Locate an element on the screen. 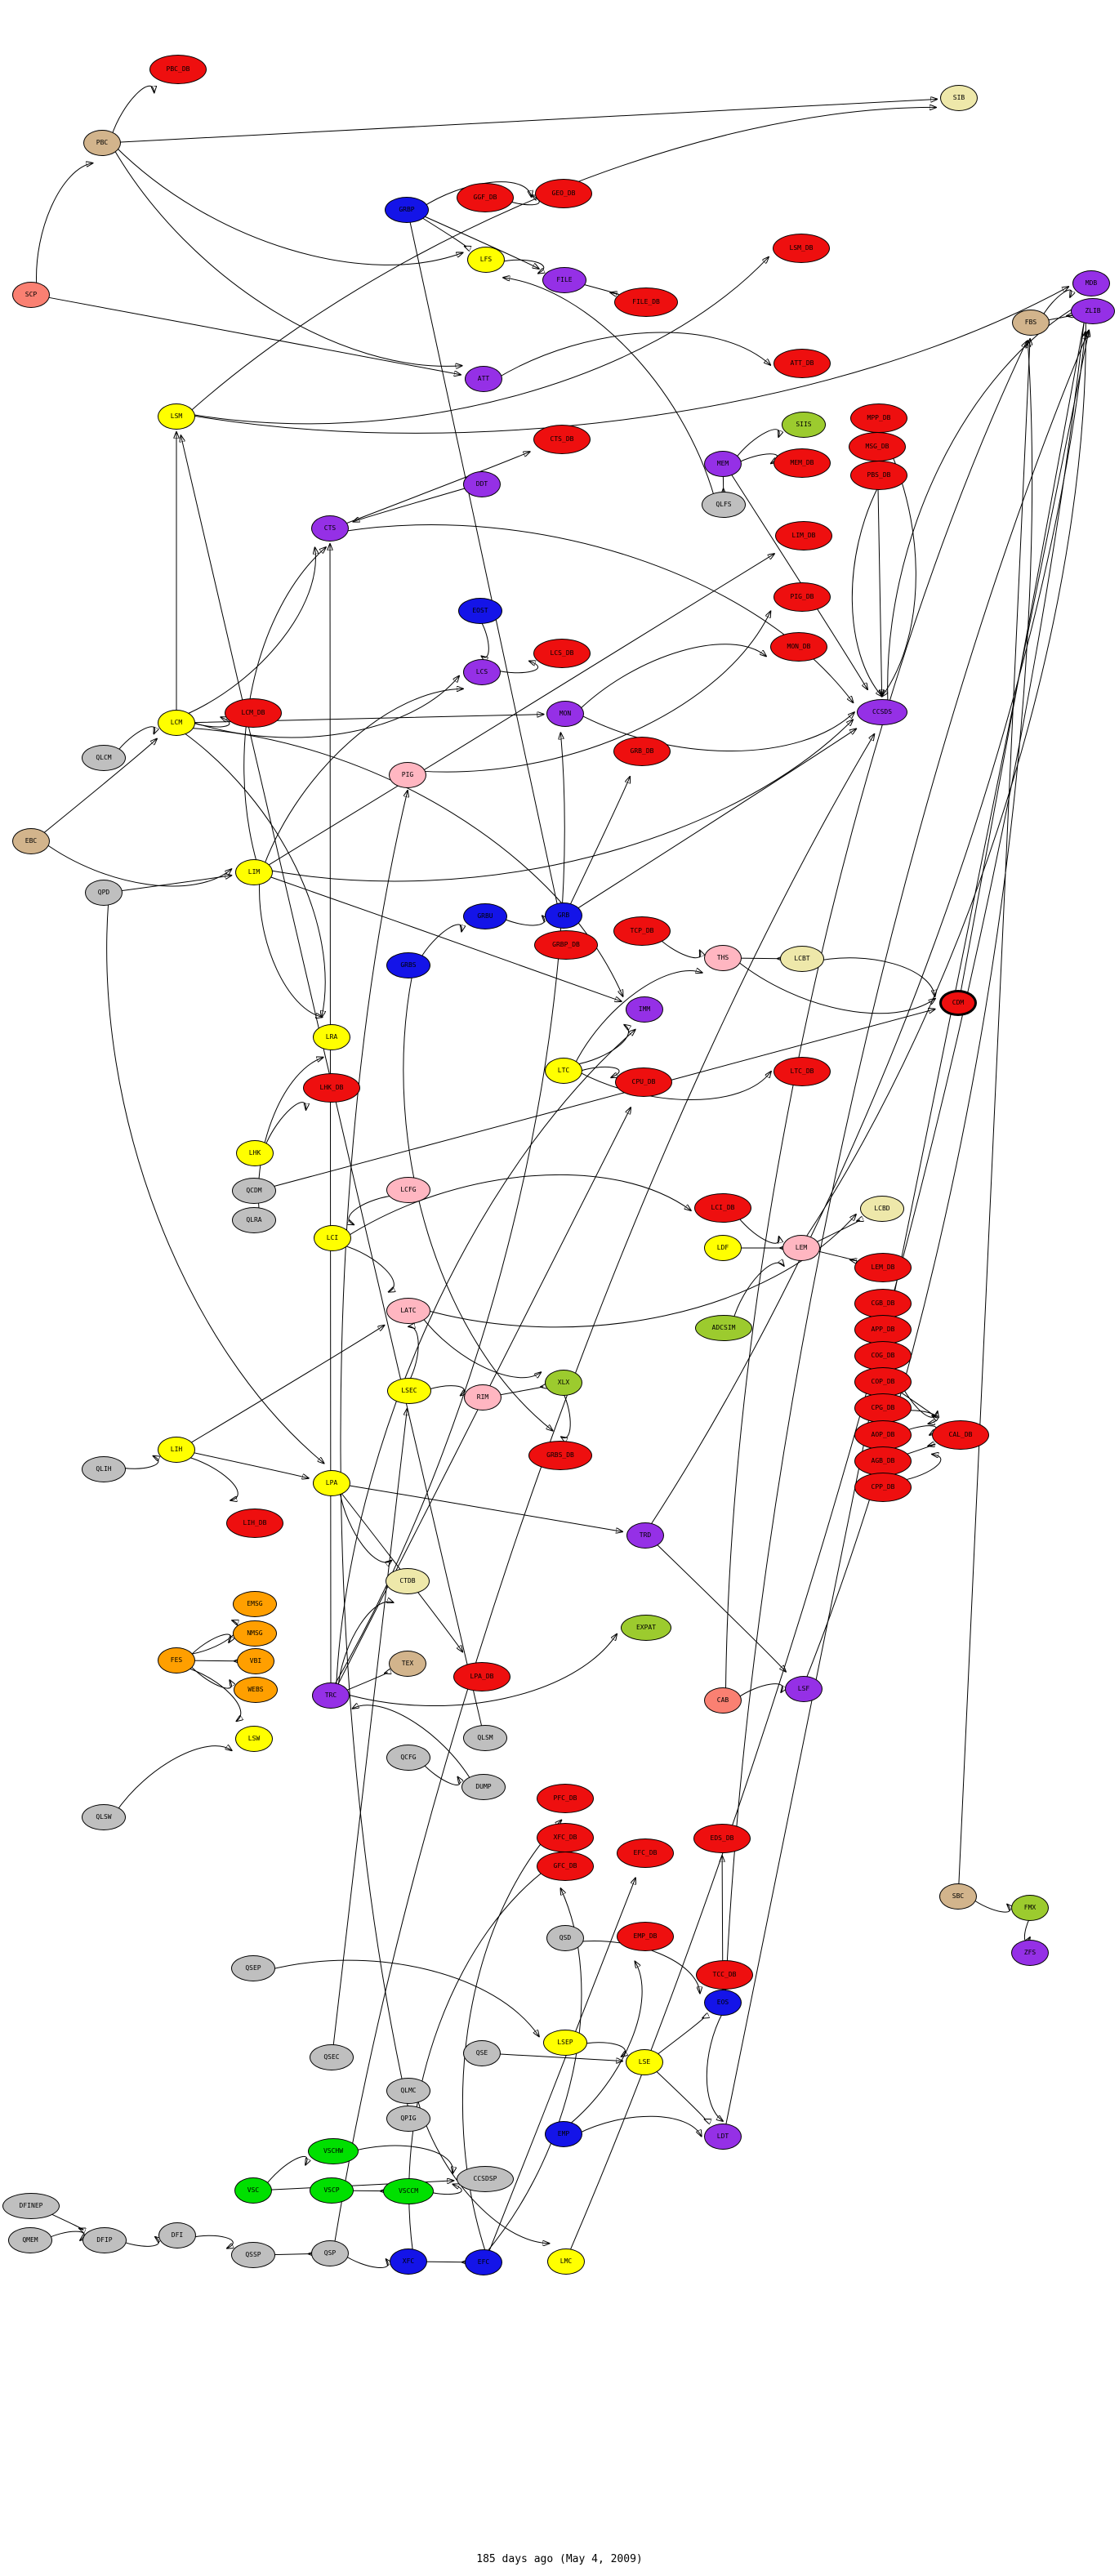 The width and height of the screenshot is (1119, 2576). graph-node-ATT_DB: ATT_DB is located at coordinates (802, 363).